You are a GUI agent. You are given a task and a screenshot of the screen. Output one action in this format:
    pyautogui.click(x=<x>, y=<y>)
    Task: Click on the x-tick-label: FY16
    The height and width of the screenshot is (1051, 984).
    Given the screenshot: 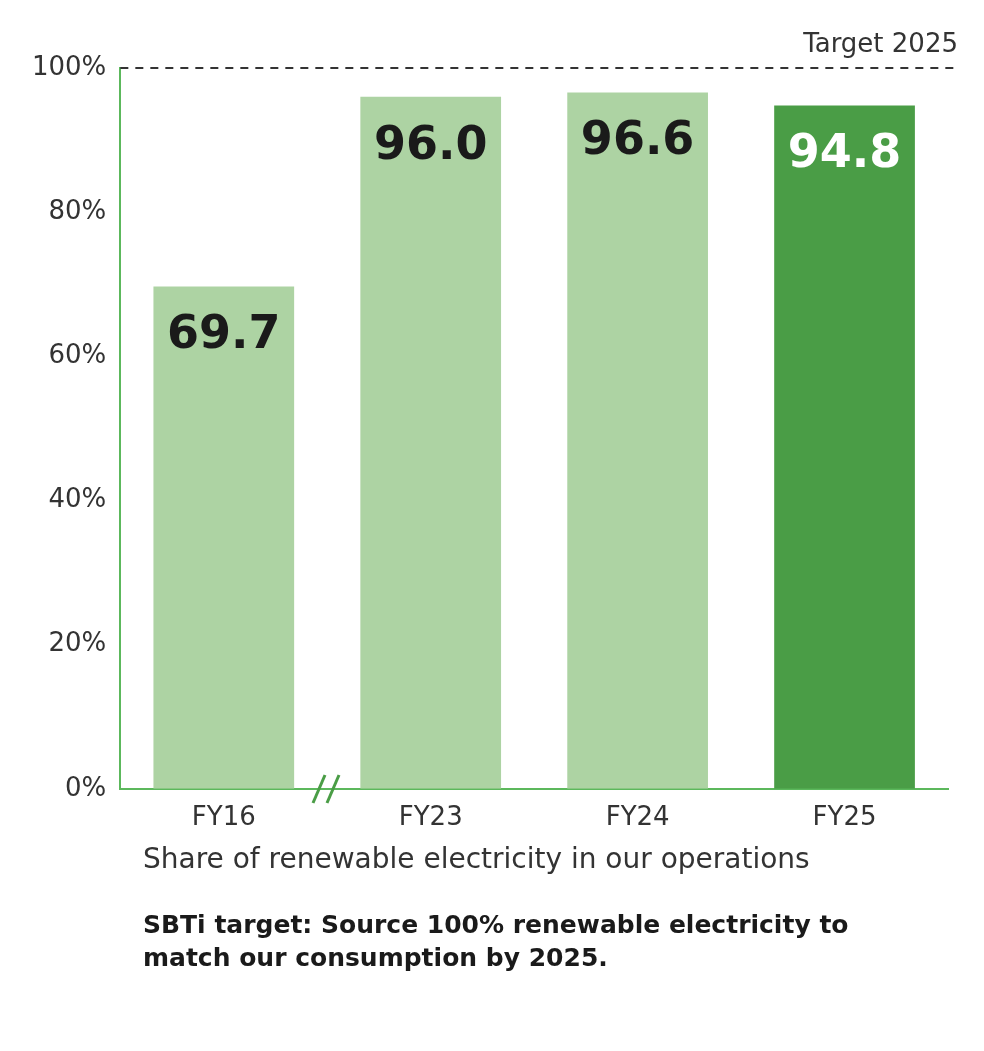 What is the action you would take?
    pyautogui.click(x=223, y=816)
    